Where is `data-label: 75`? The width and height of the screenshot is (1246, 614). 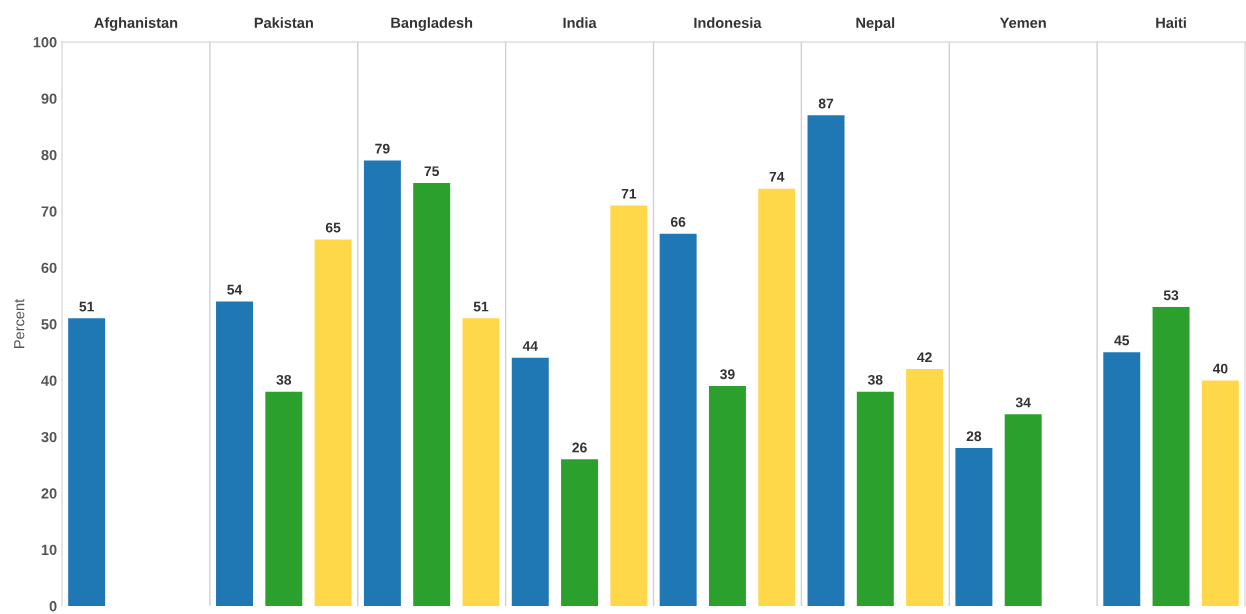
data-label: 75 is located at coordinates (432, 171).